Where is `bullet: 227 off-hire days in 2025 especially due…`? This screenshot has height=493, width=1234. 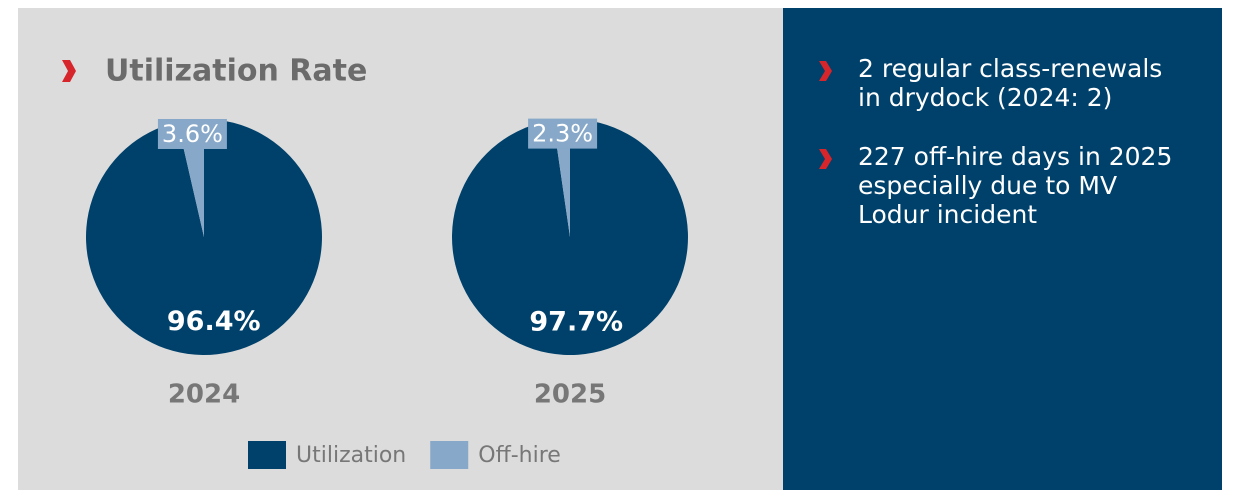
bullet: 227 off-hire days in 2025 especially due… is located at coordinates (1013, 185).